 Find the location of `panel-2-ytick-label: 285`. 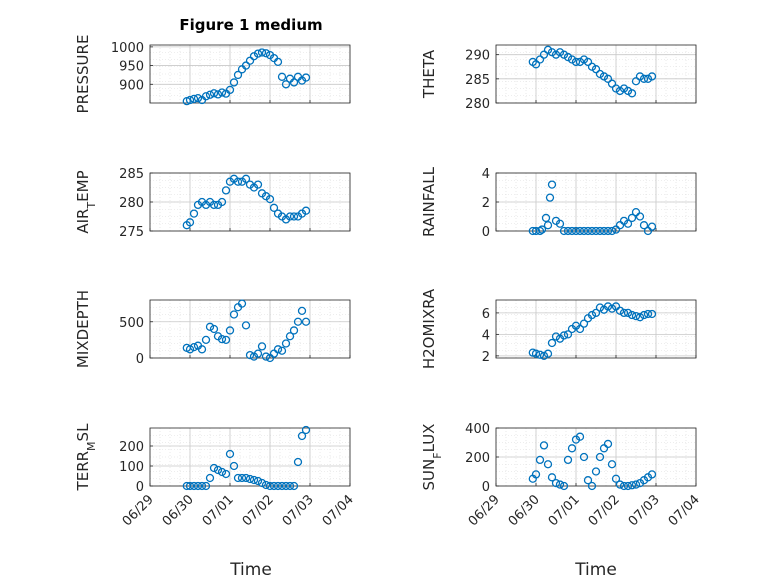

panel-2-ytick-label: 285 is located at coordinates (131, 174).